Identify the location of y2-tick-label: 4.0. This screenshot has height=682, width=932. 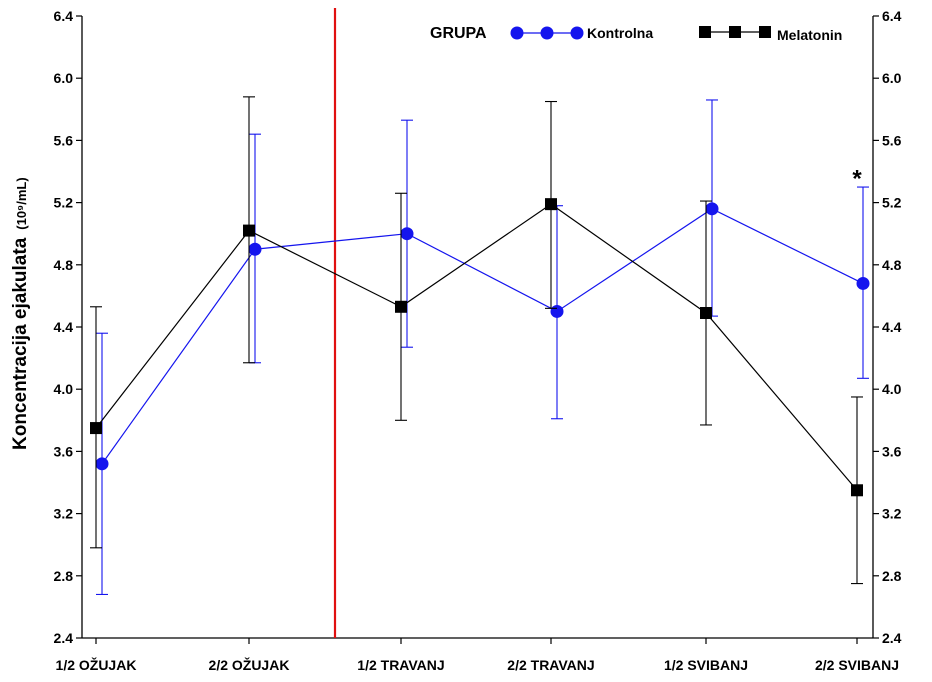
(892, 389).